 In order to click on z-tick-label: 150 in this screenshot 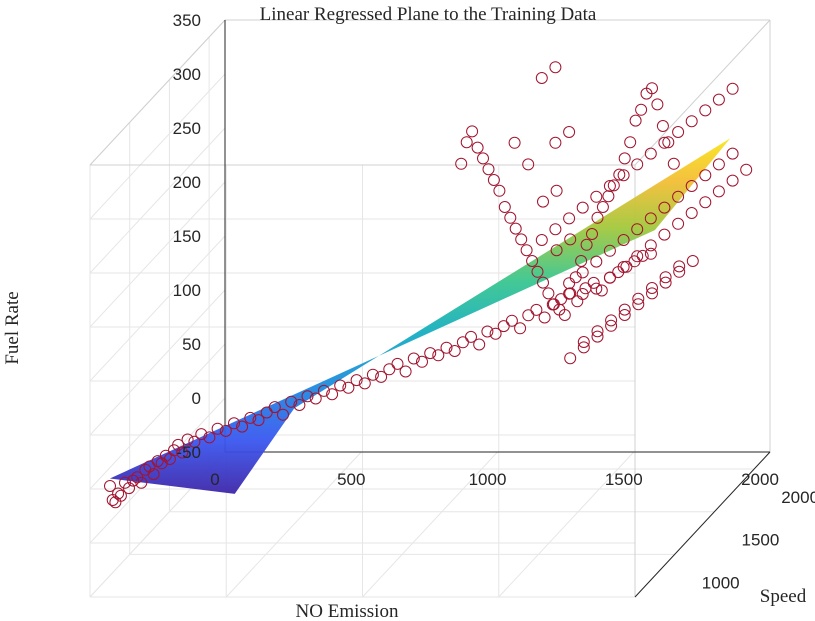, I will do `click(187, 236)`.